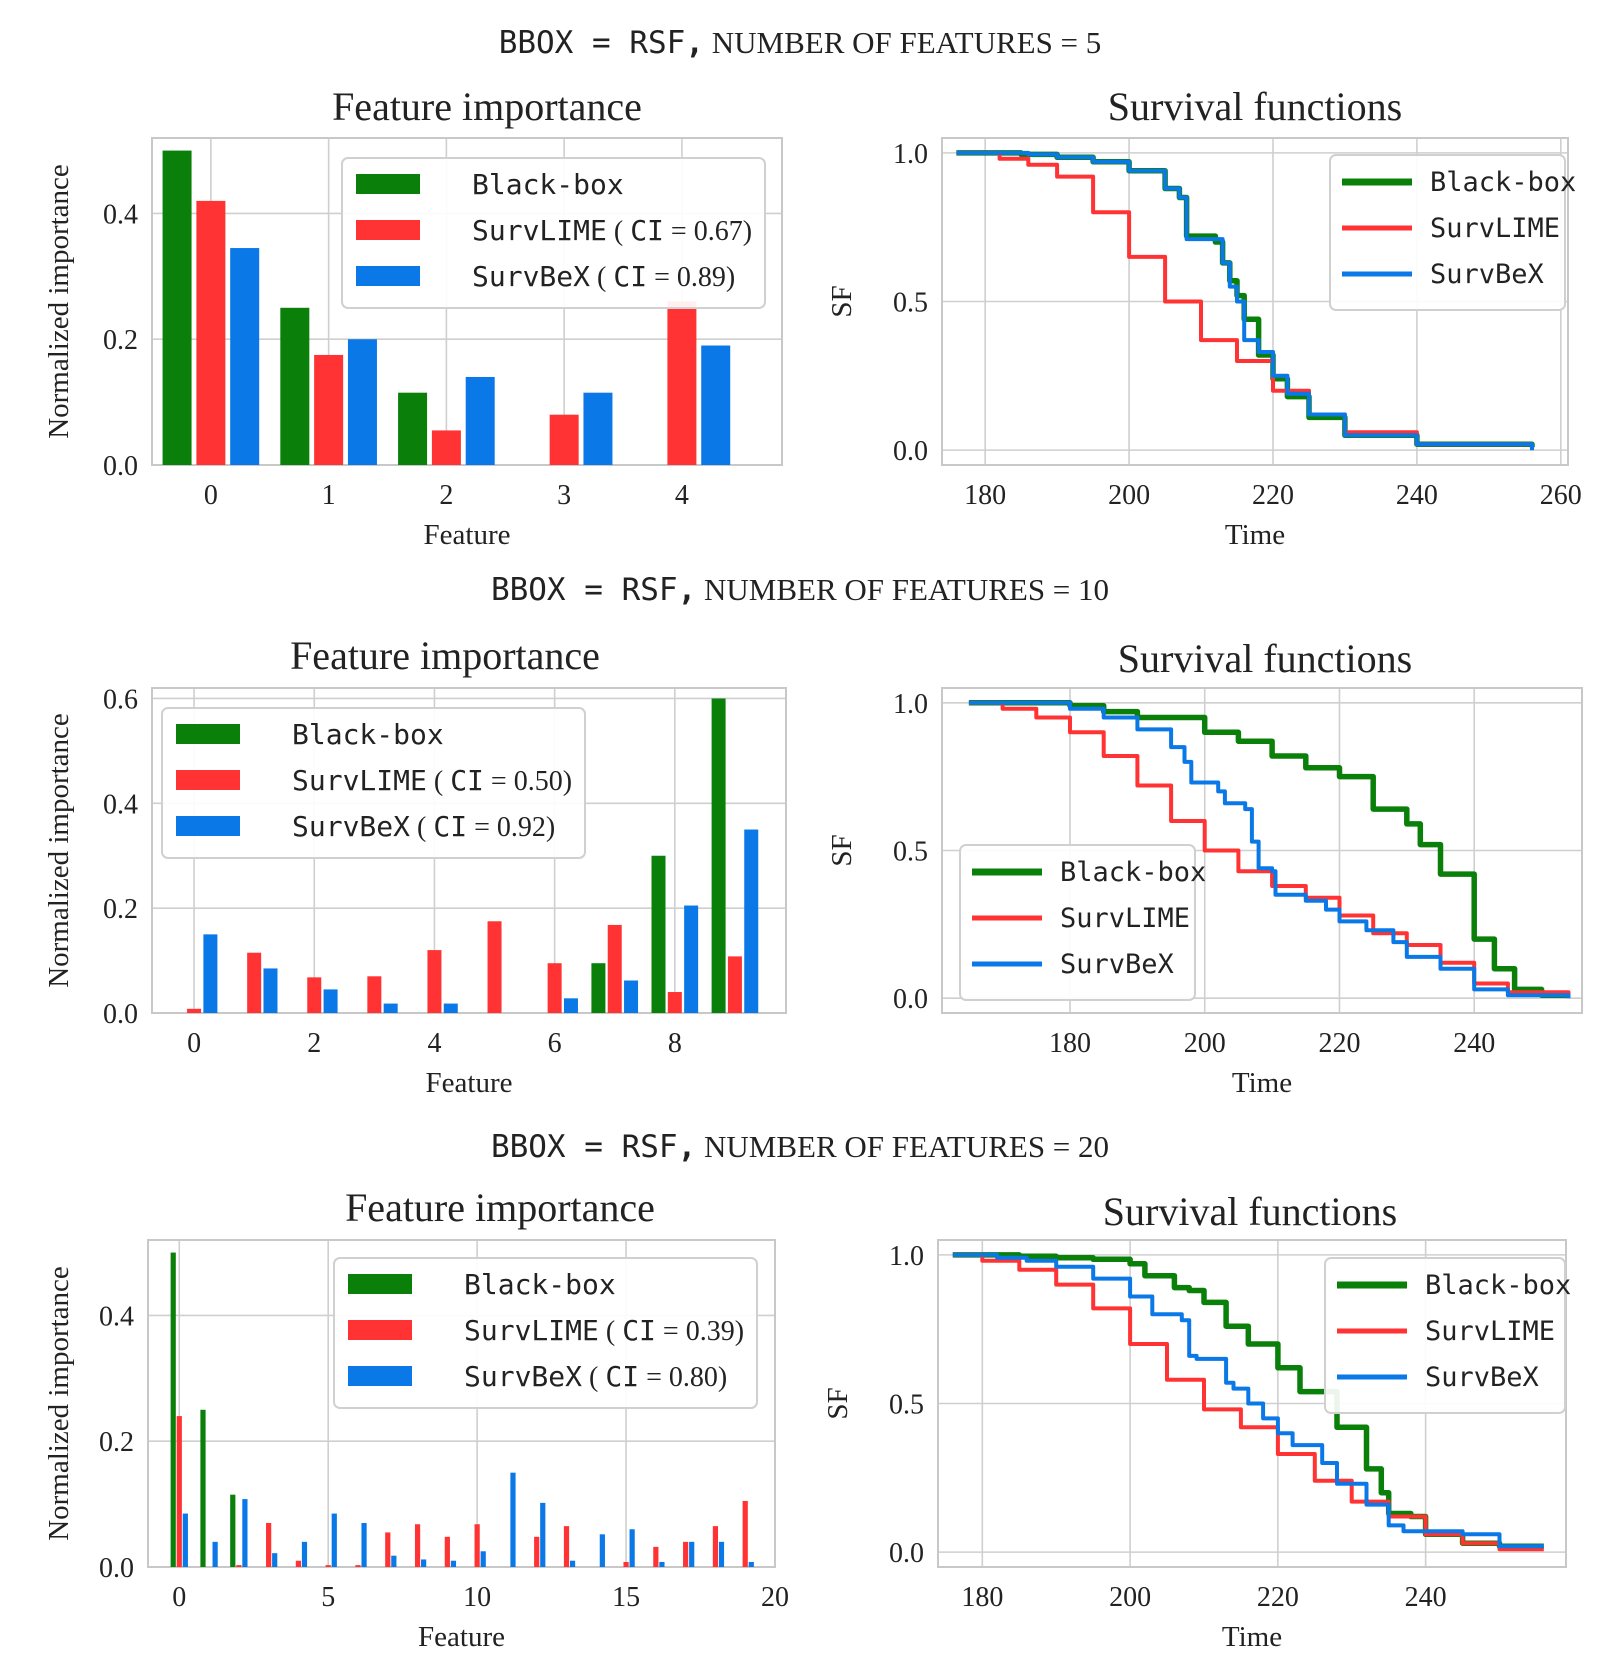 The height and width of the screenshot is (1669, 1600). What do you see at coordinates (1447, 1335) in the screenshot?
I see `legend: Black-box SurvLIME SurvBeX` at bounding box center [1447, 1335].